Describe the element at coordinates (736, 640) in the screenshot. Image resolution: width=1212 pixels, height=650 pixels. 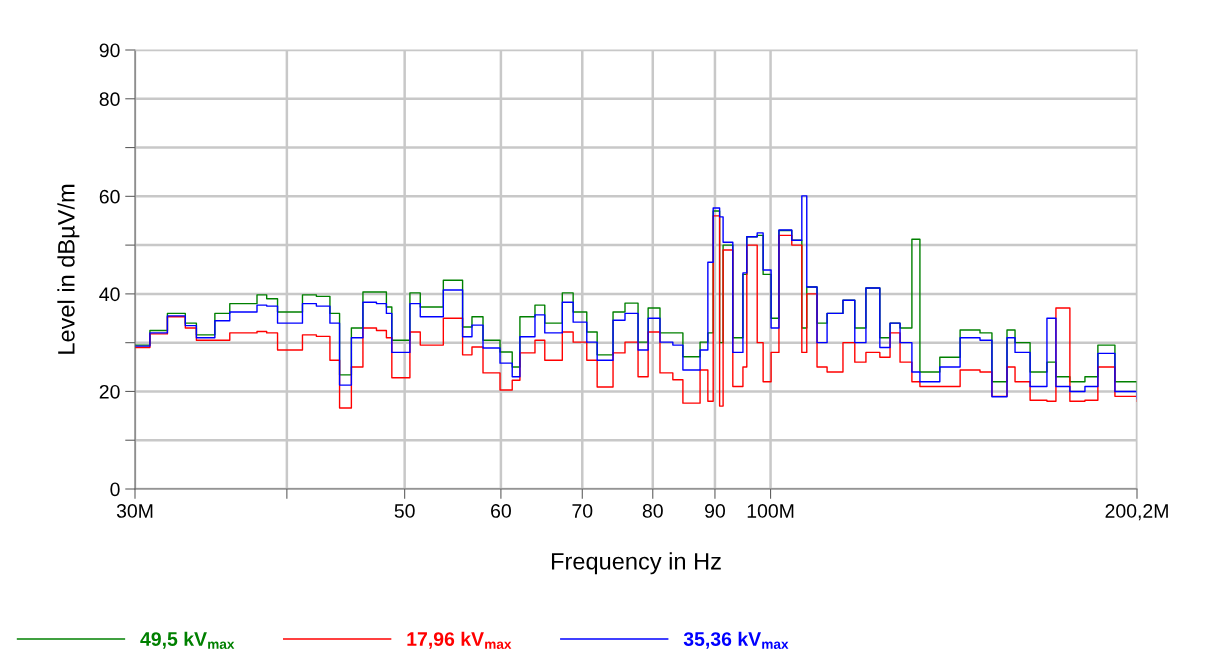
I see `text: 35,36 kV$_{max}$` at that location.